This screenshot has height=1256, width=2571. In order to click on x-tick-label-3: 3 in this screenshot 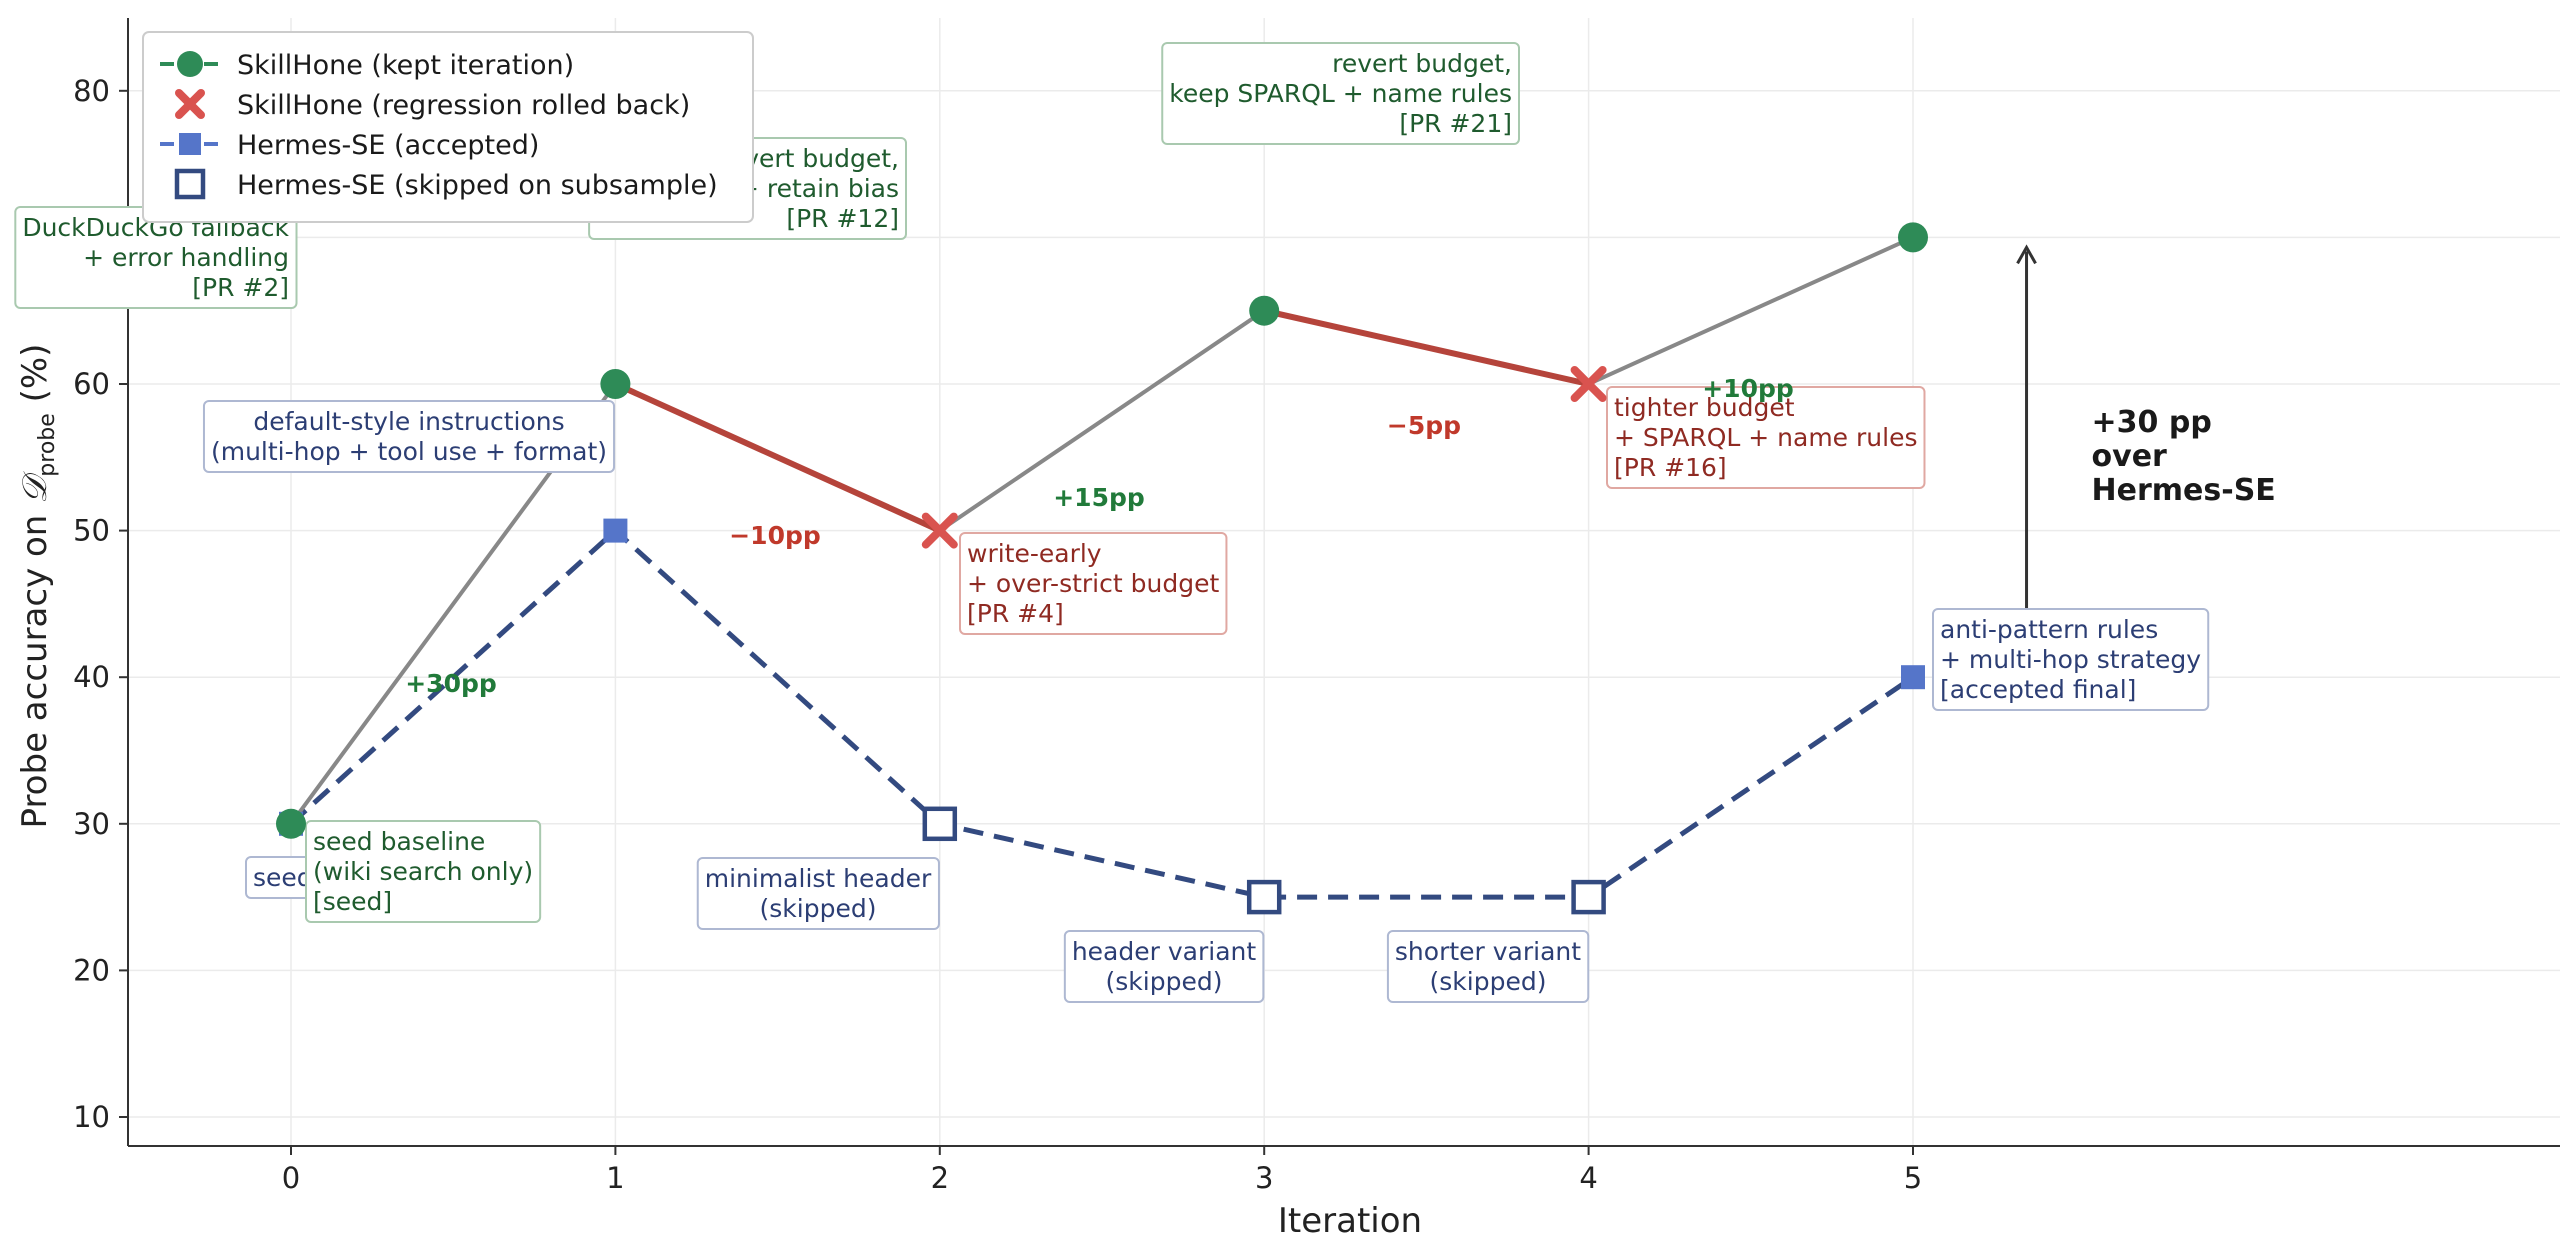, I will do `click(1264, 1178)`.